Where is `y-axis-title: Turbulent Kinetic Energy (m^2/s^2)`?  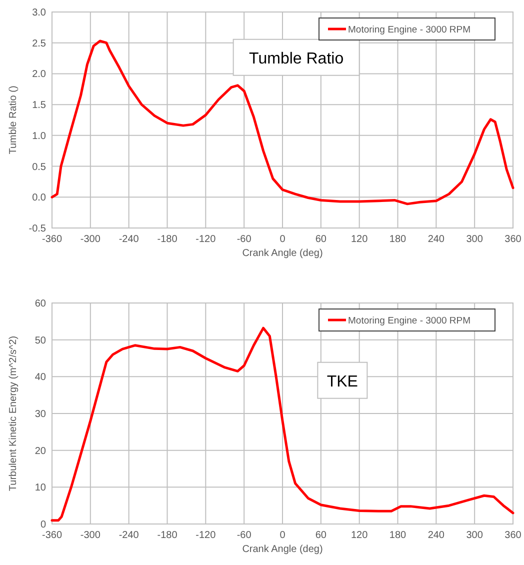
y-axis-title: Turbulent Kinetic Energy (m^2/s^2) is located at coordinates (13, 414).